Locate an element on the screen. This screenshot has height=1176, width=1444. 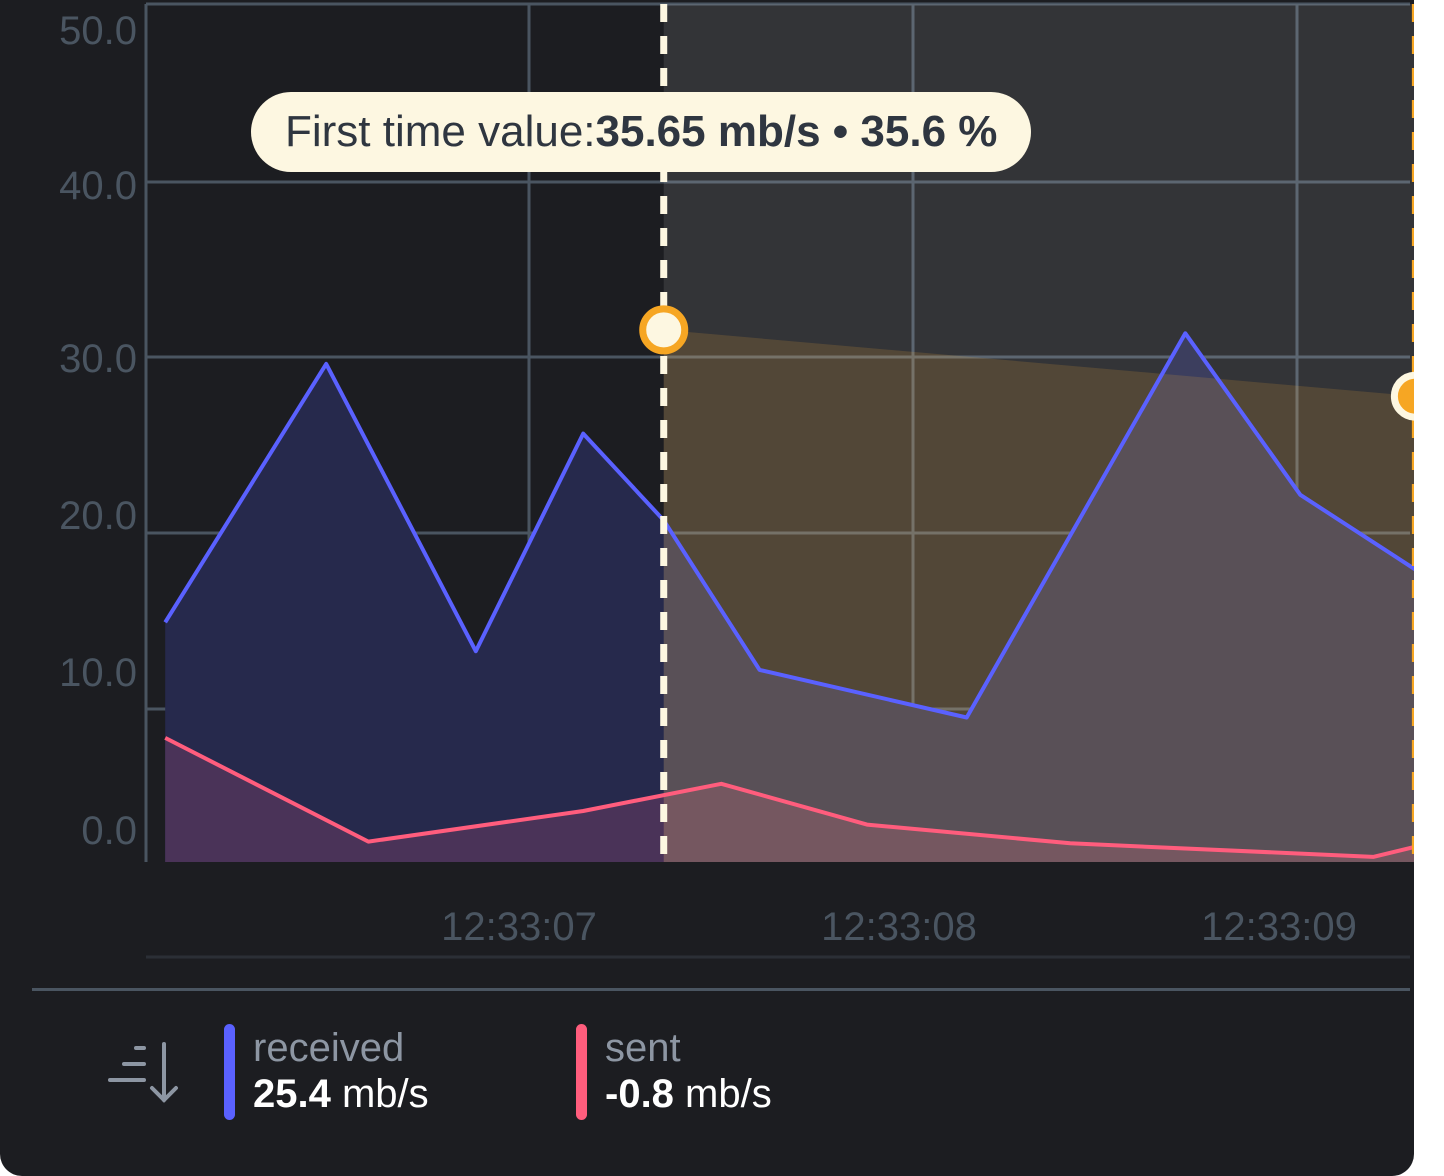
end-marker-handle is located at coordinates (1404, 396).